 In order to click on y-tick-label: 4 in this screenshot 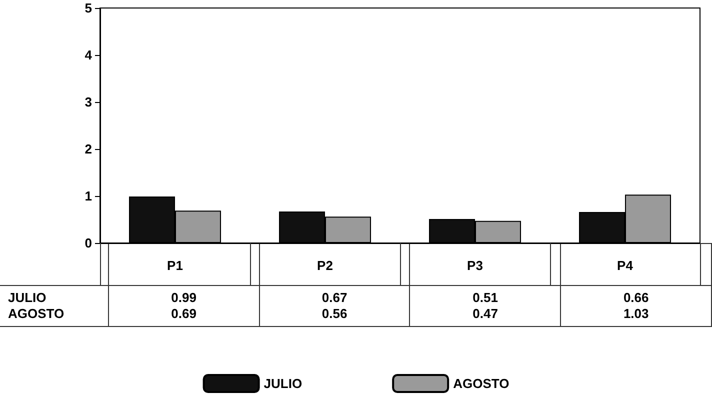, I will do `click(88, 55)`.